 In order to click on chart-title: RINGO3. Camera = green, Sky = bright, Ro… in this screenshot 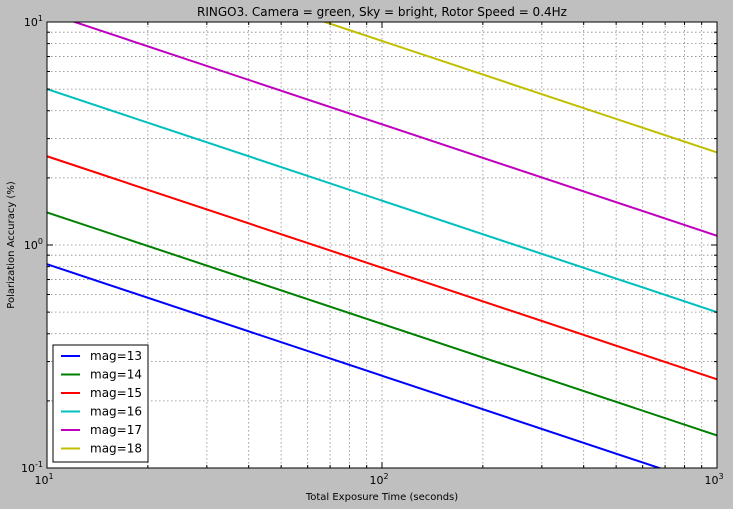, I will do `click(382, 12)`.